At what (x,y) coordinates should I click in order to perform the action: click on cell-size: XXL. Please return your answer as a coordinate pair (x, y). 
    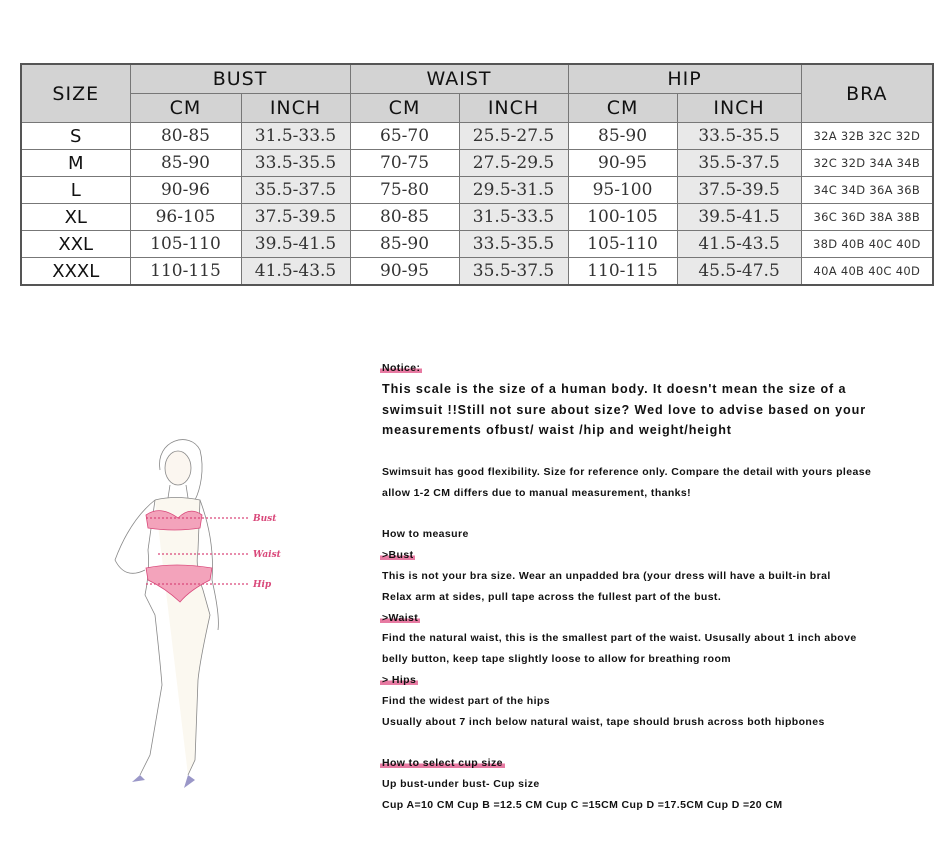
    Looking at the image, I should click on (75, 244).